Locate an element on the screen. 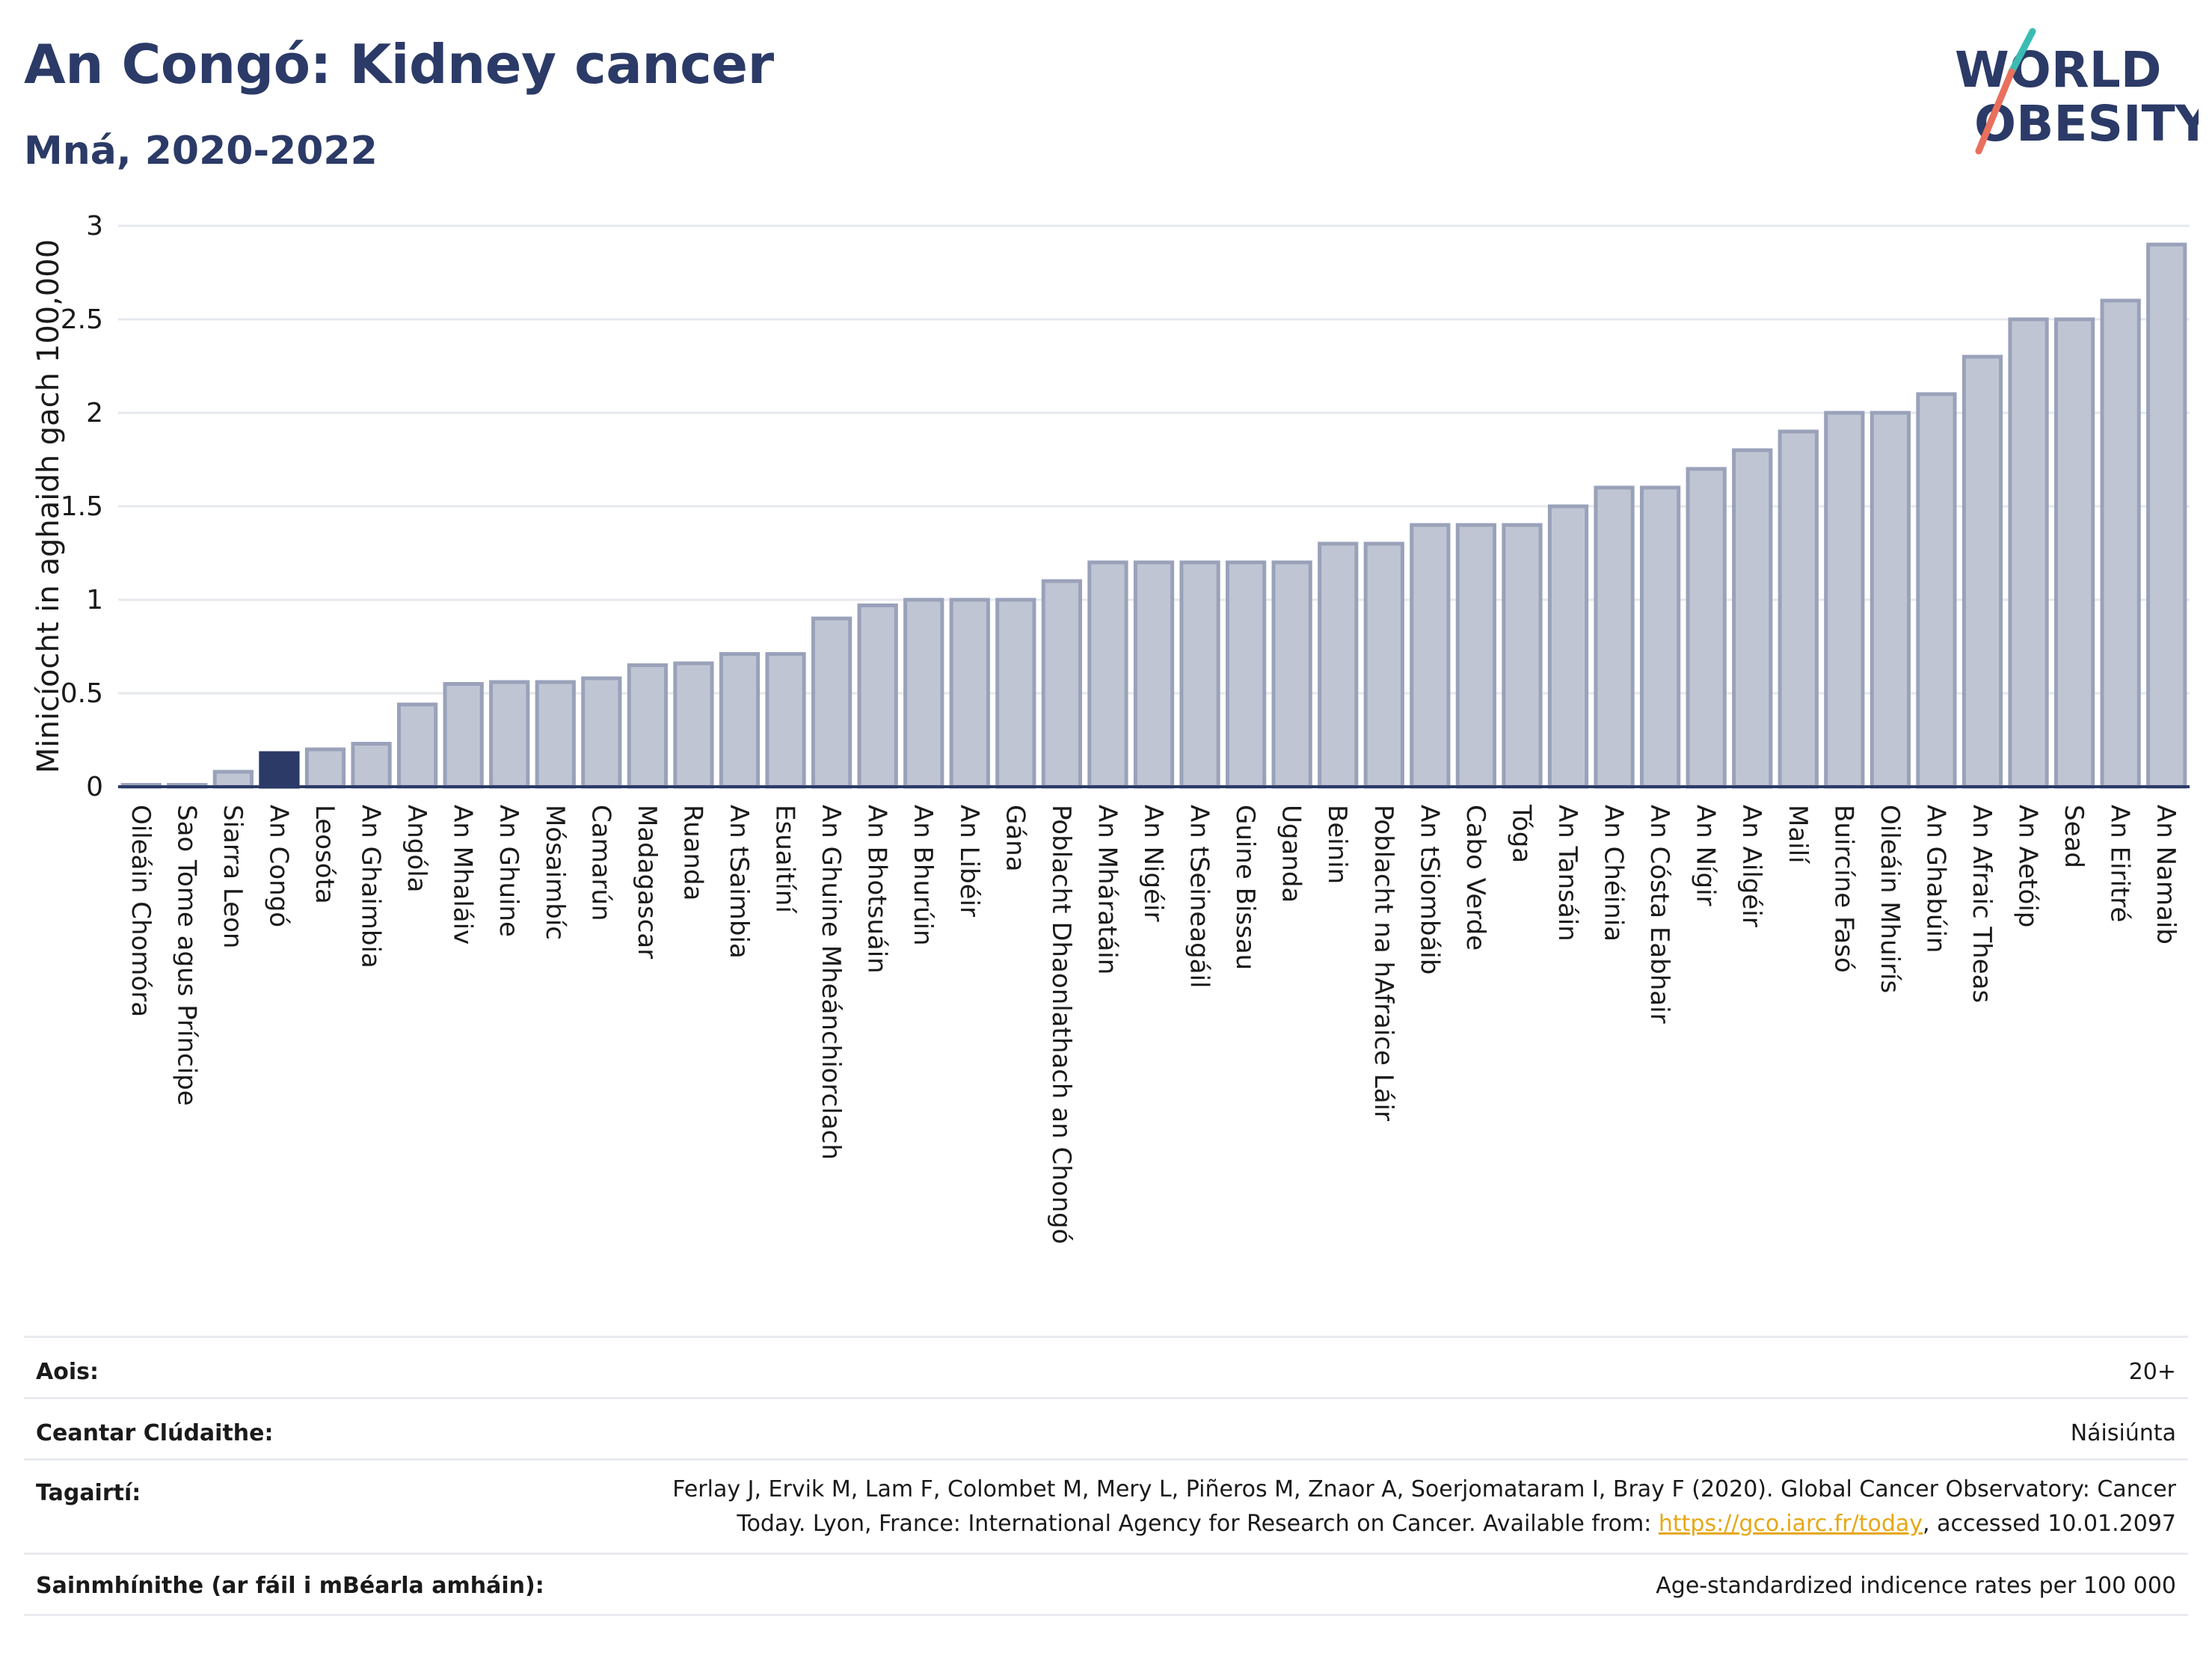  x-tick-label: An Afraic Theas is located at coordinates (1982, 904).